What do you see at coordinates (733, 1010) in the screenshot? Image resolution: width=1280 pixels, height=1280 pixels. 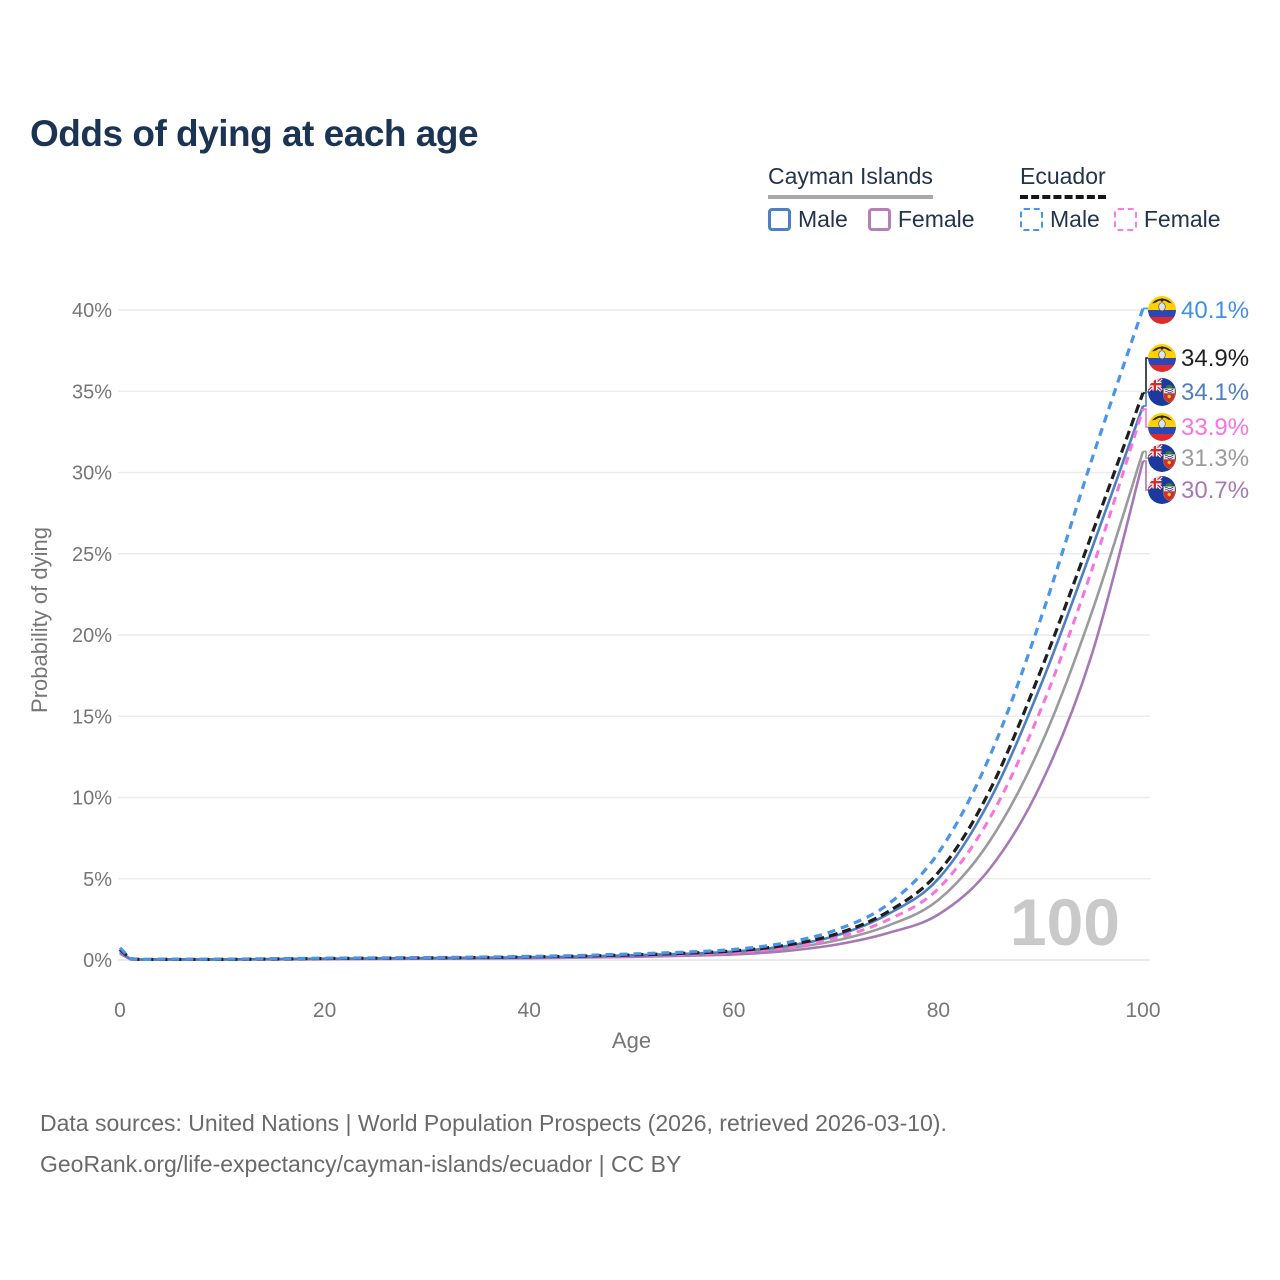 I see `x-tick-label: 60` at bounding box center [733, 1010].